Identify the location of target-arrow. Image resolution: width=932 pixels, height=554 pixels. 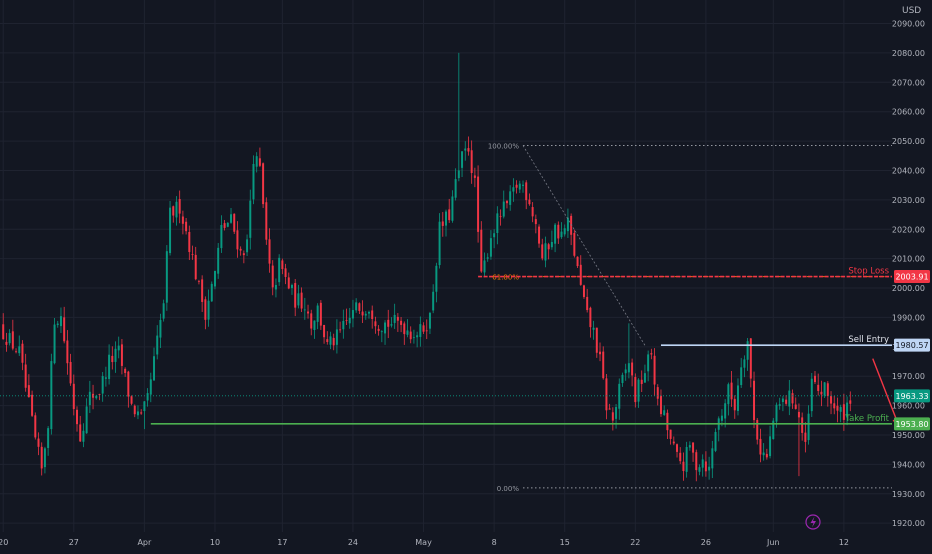
(886, 391).